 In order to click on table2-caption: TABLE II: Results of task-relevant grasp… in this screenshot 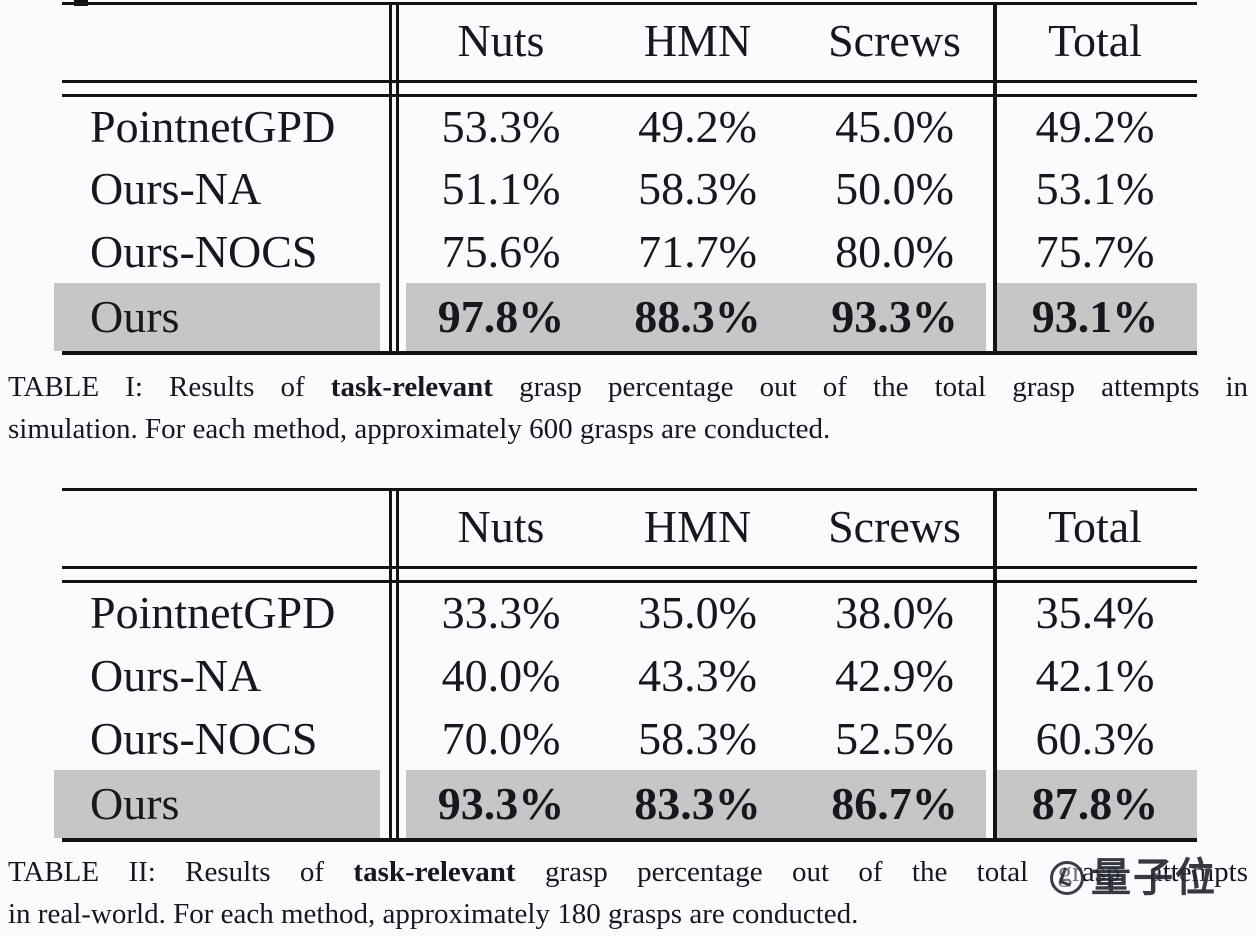, I will do `click(628, 893)`.